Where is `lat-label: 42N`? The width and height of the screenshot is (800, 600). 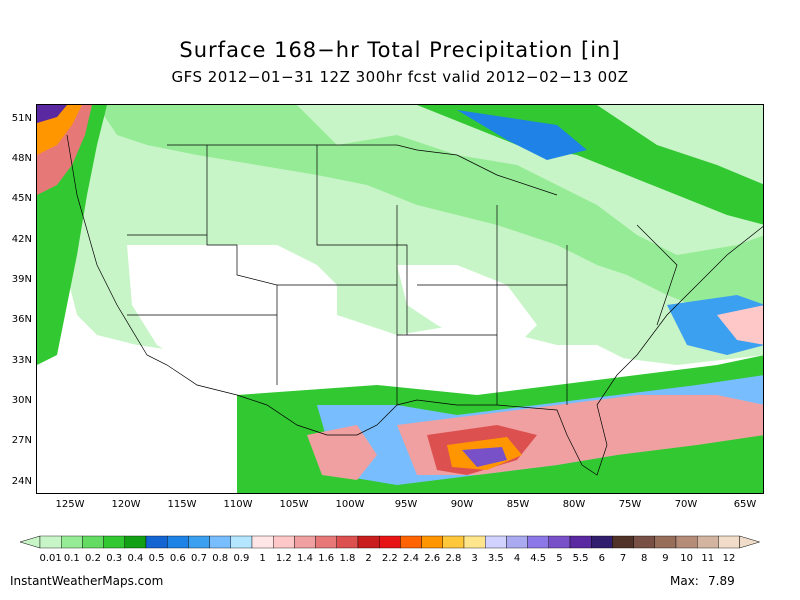
lat-label: 42N is located at coordinates (21, 239).